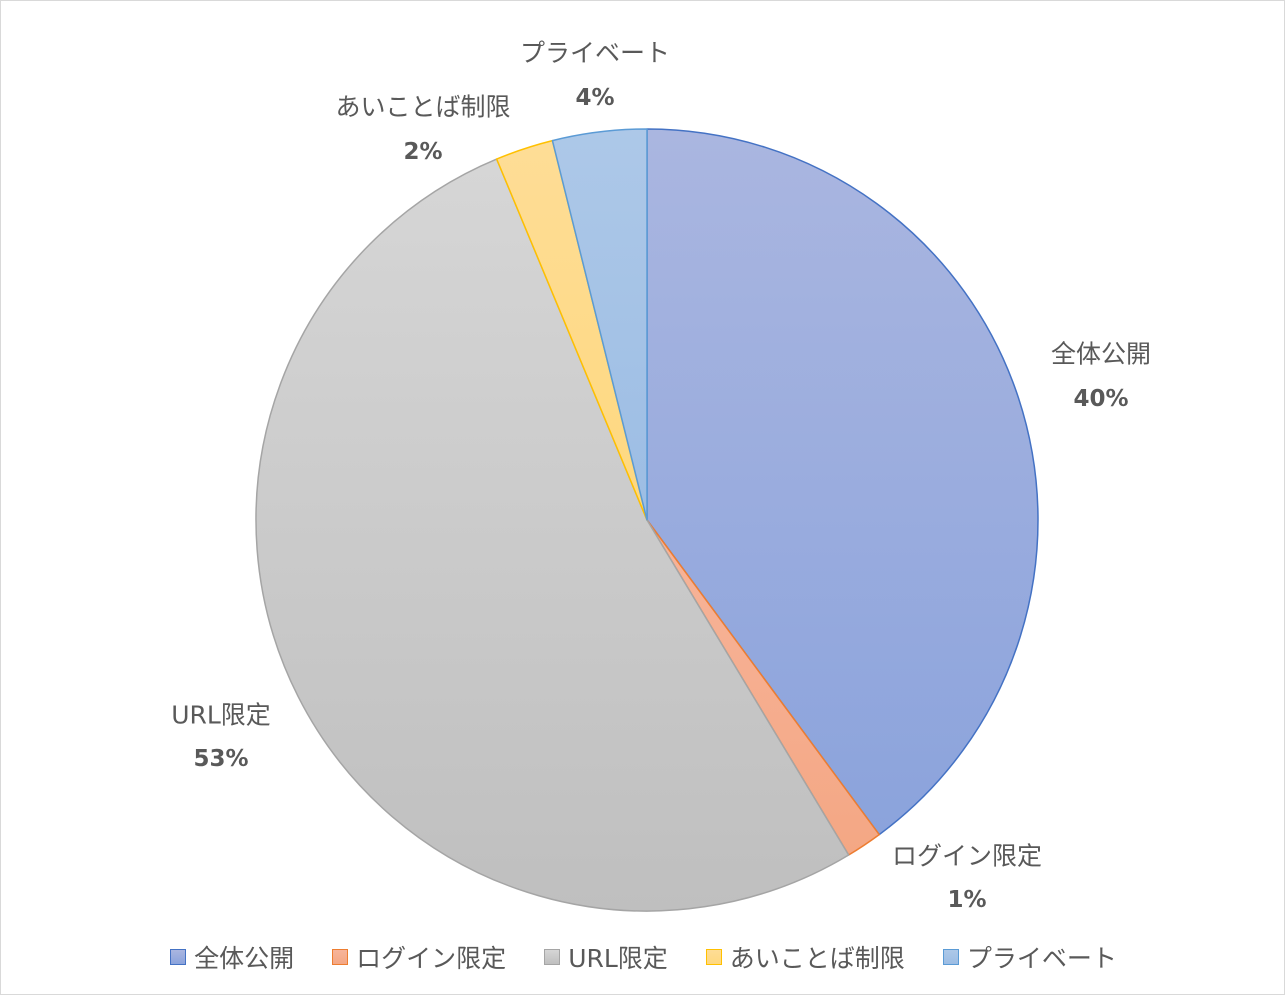 This screenshot has height=995, width=1285. Describe the element at coordinates (422, 107) in the screenshot. I see `data-label-category: あいことば制限` at that location.